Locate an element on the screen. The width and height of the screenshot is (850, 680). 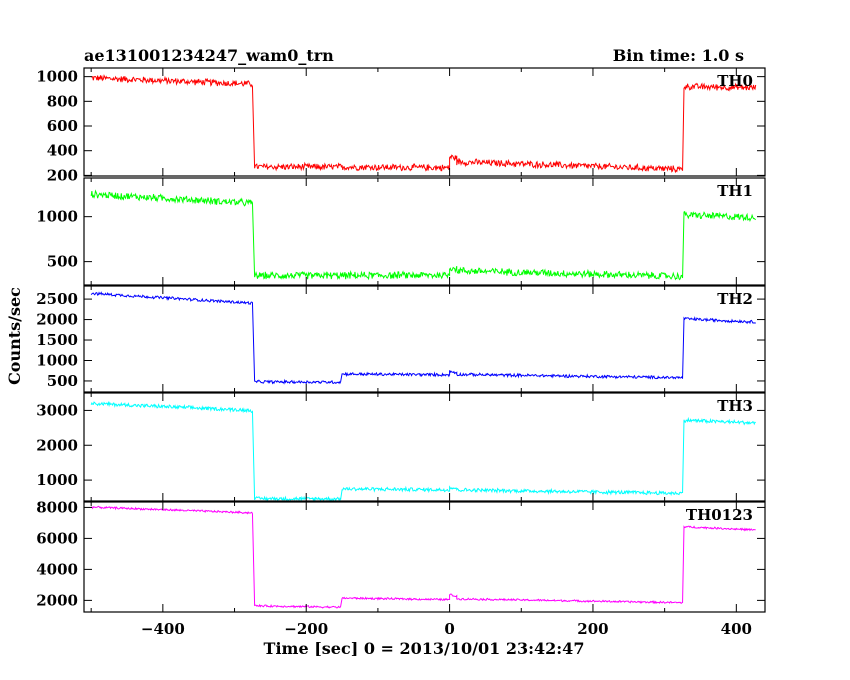
series-line-th0123 is located at coordinates (423, 557).